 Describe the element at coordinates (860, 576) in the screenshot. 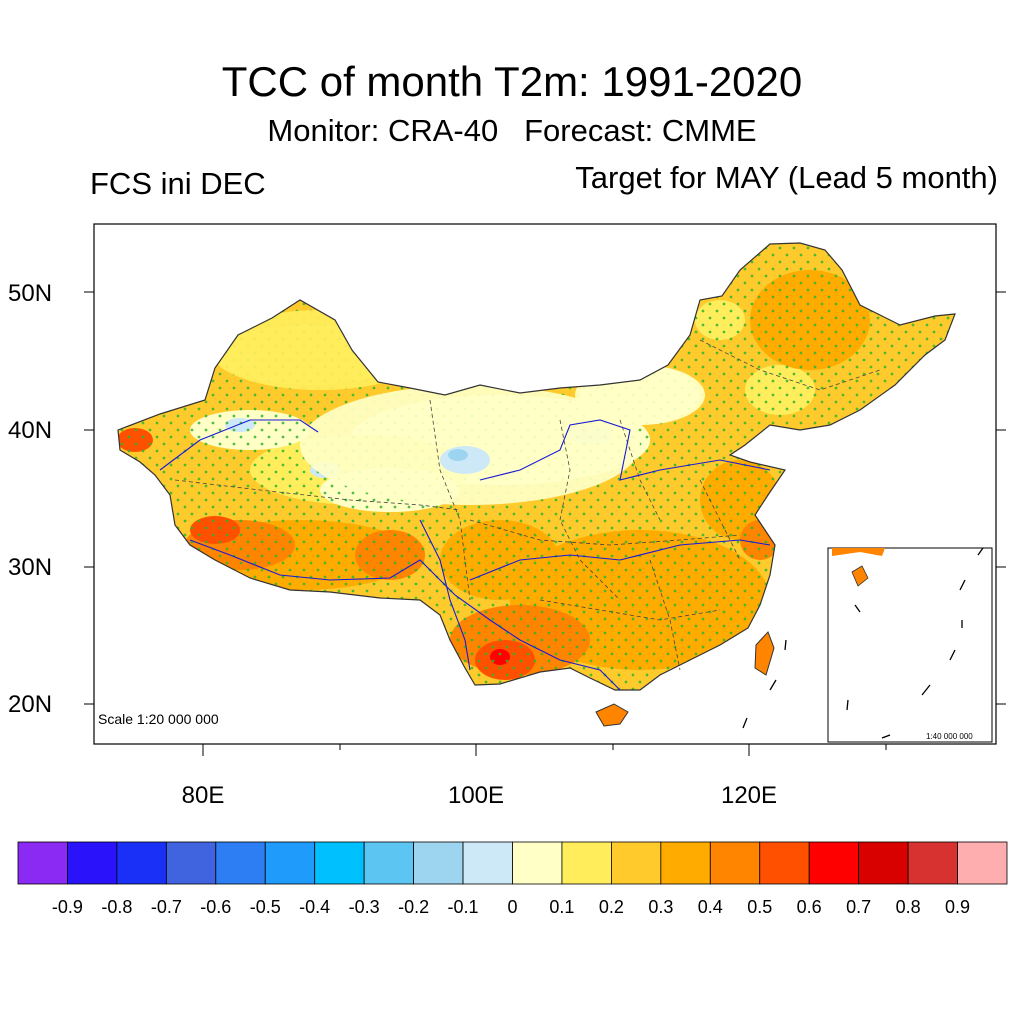

I see `inset-hainan` at that location.